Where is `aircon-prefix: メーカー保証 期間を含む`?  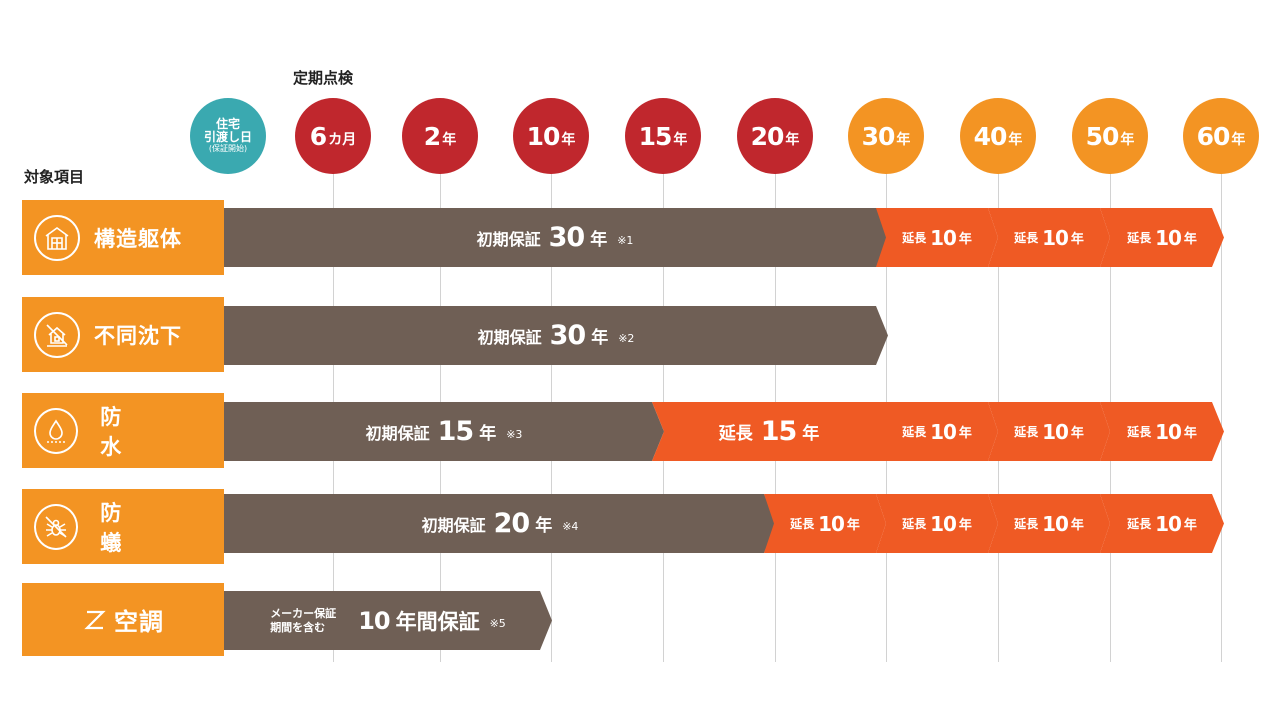
aircon-prefix: メーカー保証 期間を含む is located at coordinates (303, 620).